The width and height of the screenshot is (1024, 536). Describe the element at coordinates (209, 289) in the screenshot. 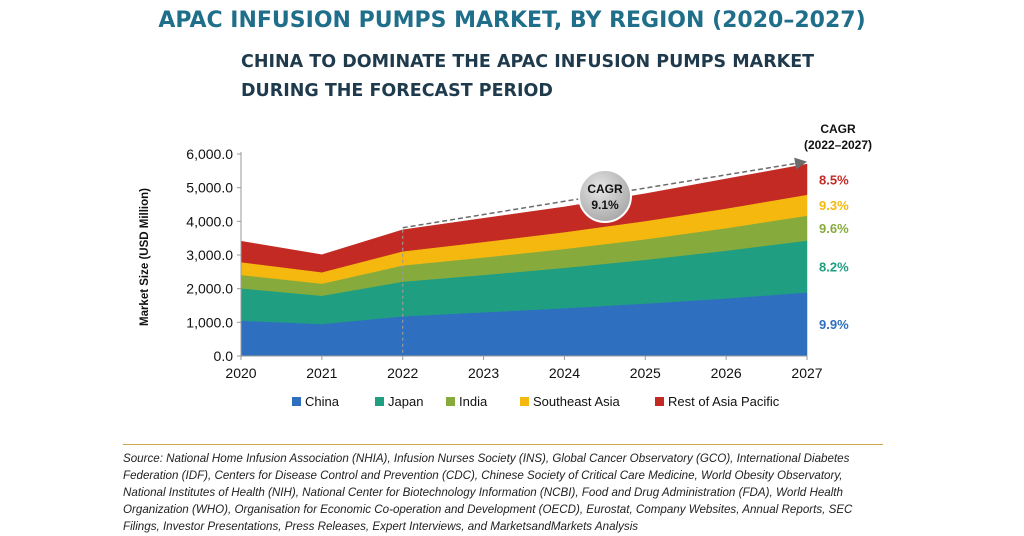

I see `y-tick-label: 2,000.0` at that location.